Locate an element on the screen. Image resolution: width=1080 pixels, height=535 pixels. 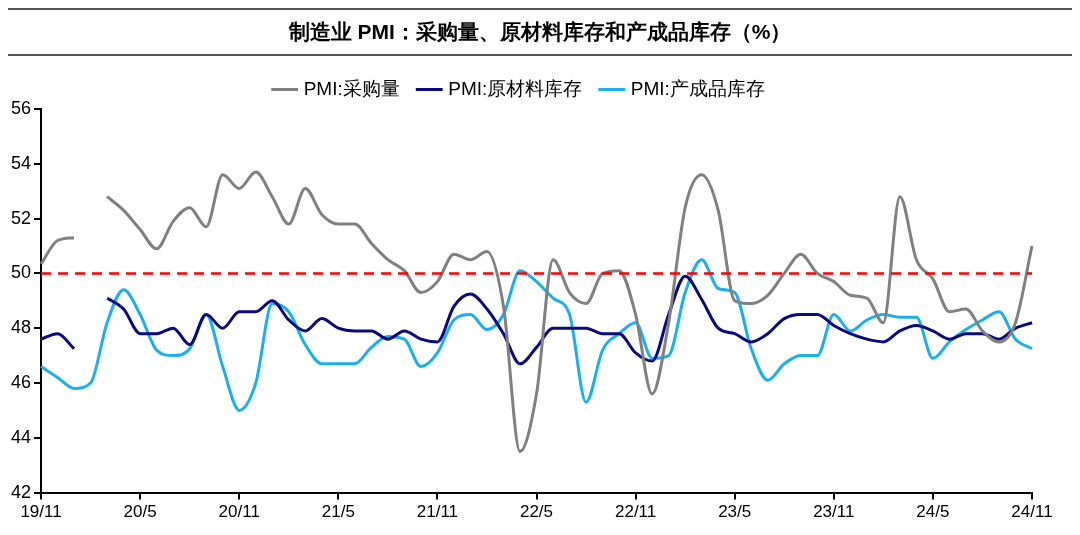
y-tick-label: 46 is located at coordinates (21, 381).